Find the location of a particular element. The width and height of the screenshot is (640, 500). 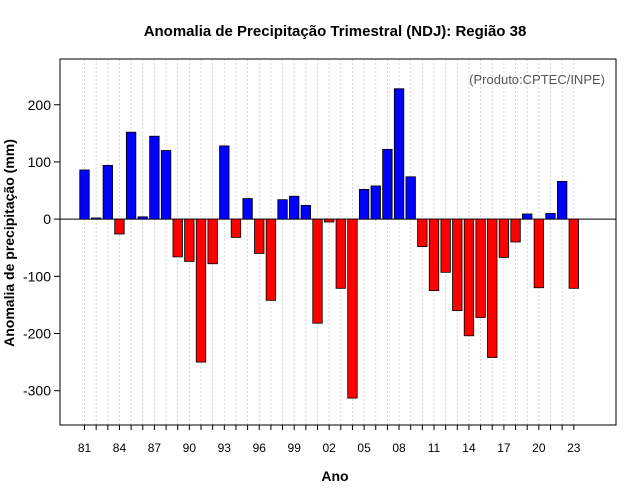

x-tick-label: 99 is located at coordinates (295, 448).